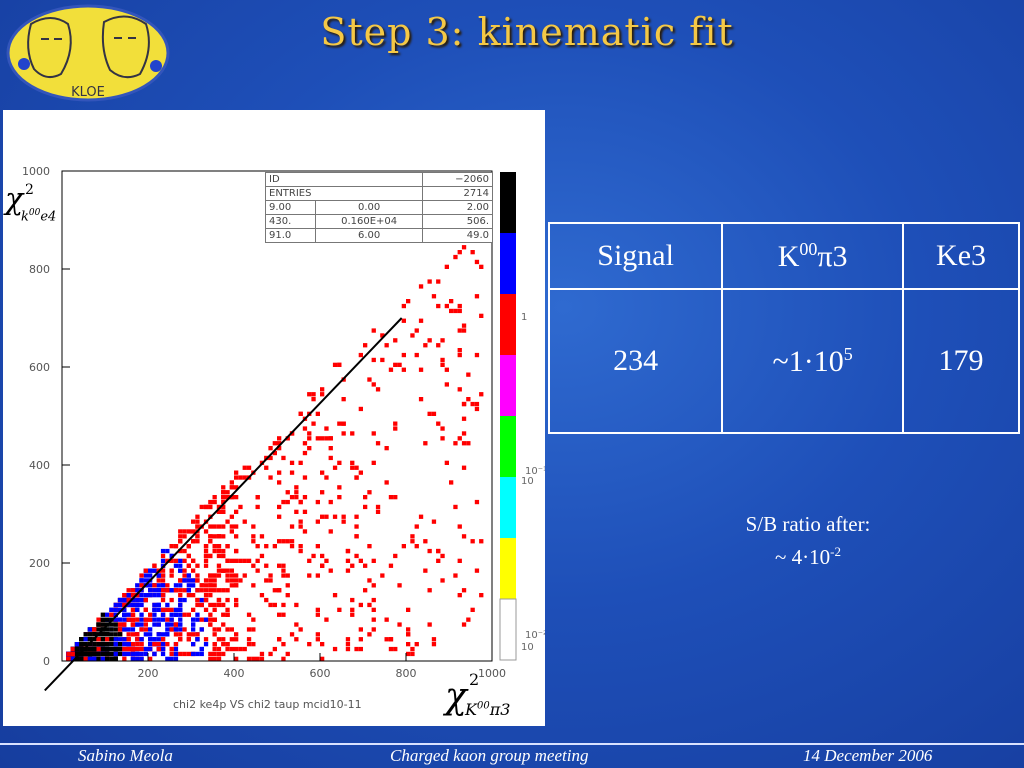 This screenshot has width=1024, height=768. What do you see at coordinates (961, 361) in the screenshot?
I see `value-ke3: 179` at bounding box center [961, 361].